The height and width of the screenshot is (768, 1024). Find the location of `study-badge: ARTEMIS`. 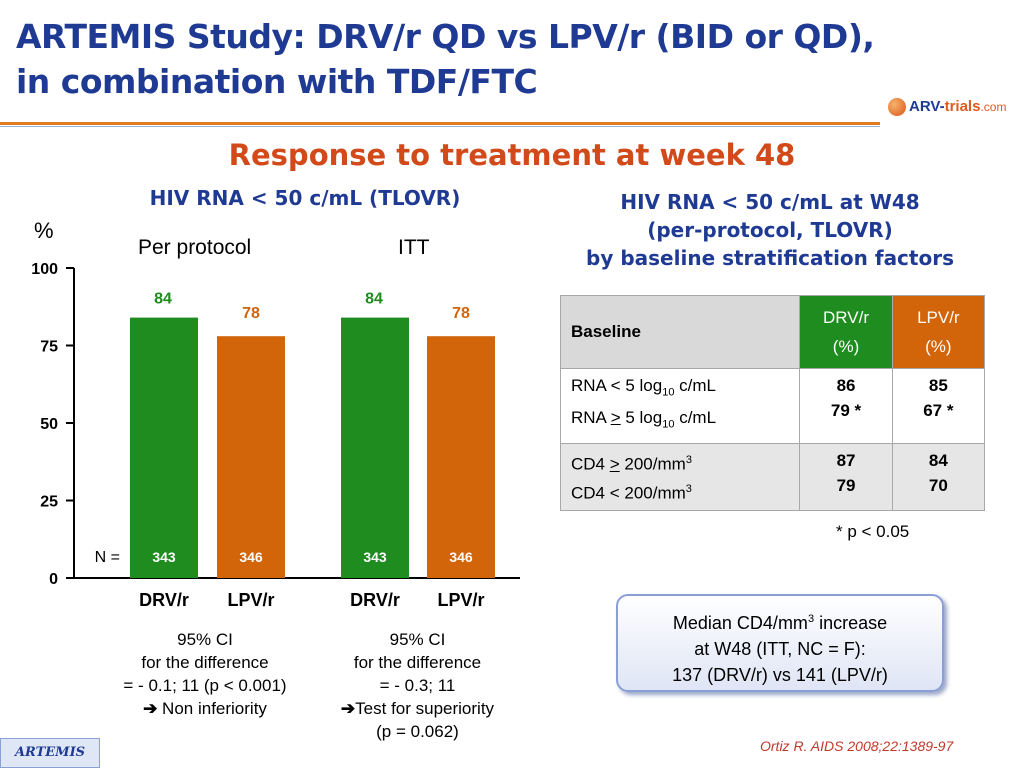

study-badge: ARTEMIS is located at coordinates (50, 753).